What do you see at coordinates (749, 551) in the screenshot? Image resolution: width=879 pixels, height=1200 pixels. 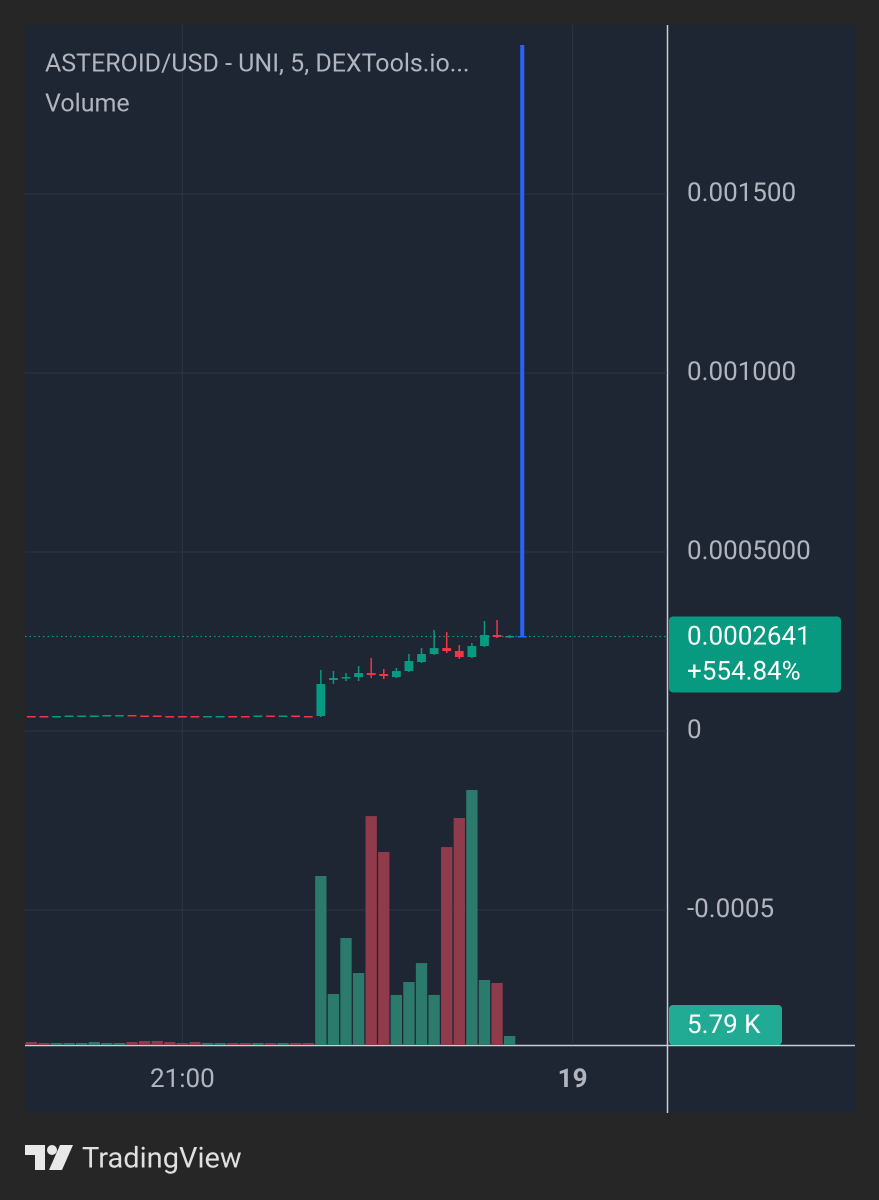 I see `y-tick-label: 0.0005000` at bounding box center [749, 551].